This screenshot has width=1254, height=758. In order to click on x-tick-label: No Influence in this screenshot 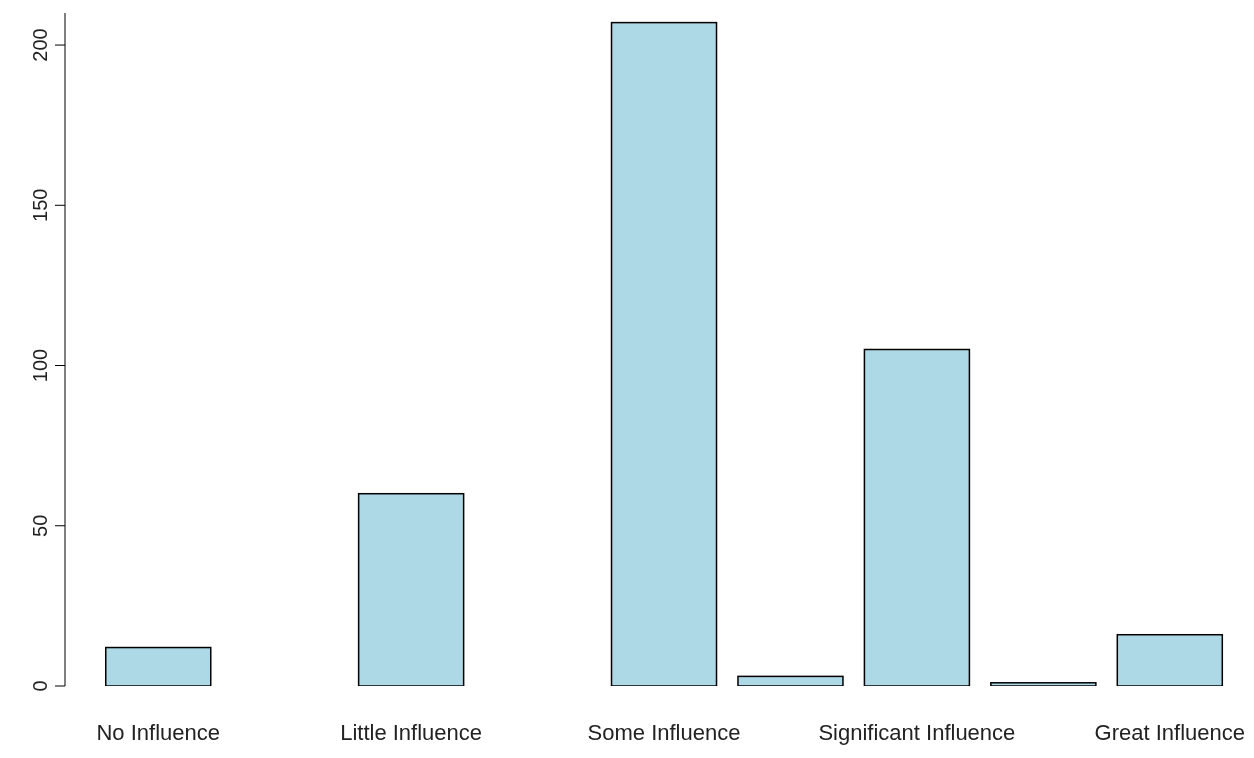, I will do `click(158, 732)`.